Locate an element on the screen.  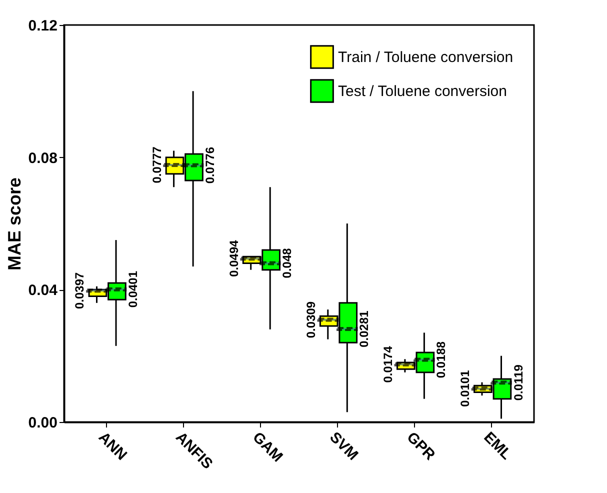
y-tick-label: 0.08 is located at coordinates (43, 158).